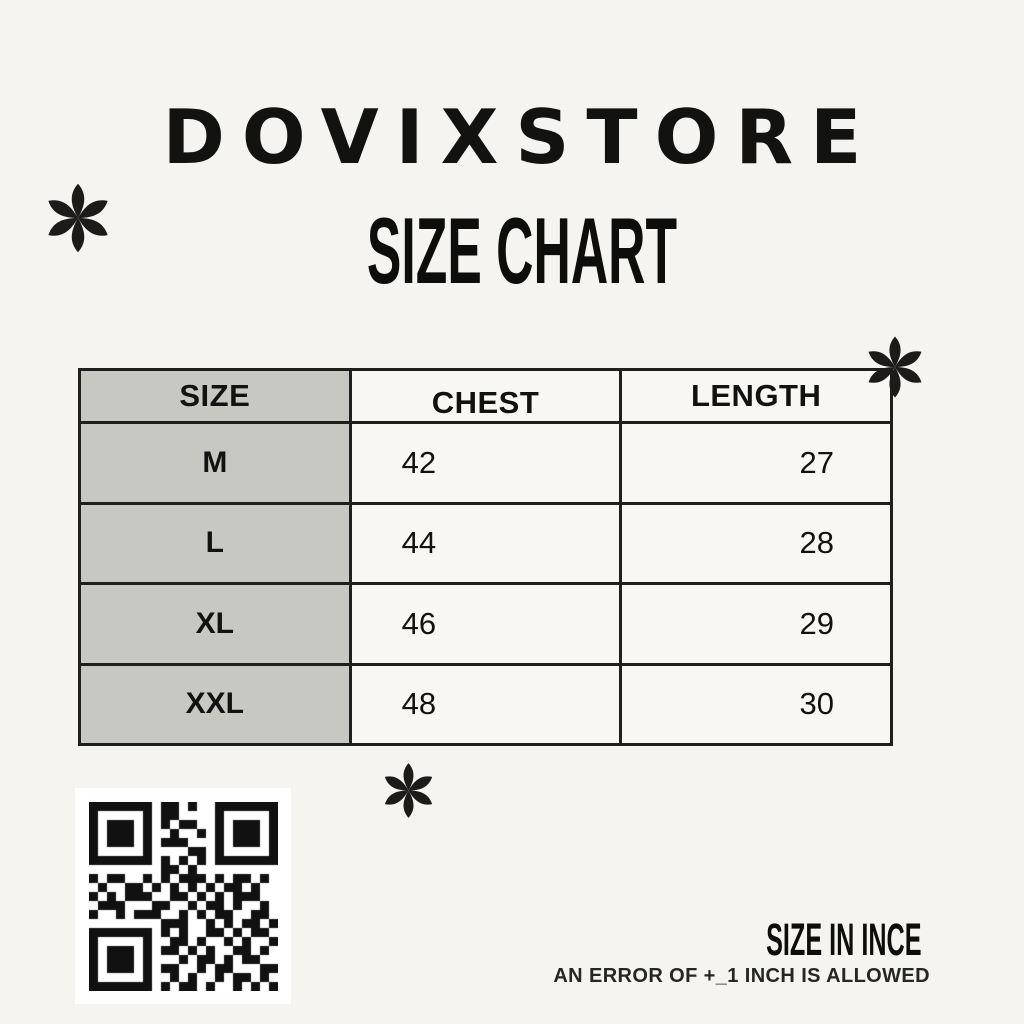 The image size is (1024, 1024). What do you see at coordinates (215, 396) in the screenshot?
I see `column-header-size: SIZE` at bounding box center [215, 396].